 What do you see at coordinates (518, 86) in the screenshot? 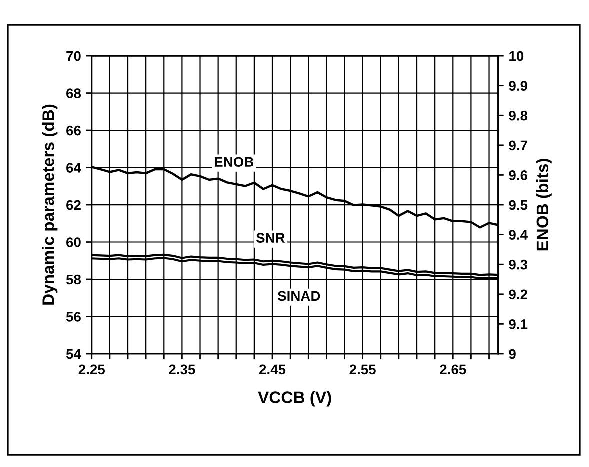
I see `y2-tick-label: 9.9` at bounding box center [518, 86].